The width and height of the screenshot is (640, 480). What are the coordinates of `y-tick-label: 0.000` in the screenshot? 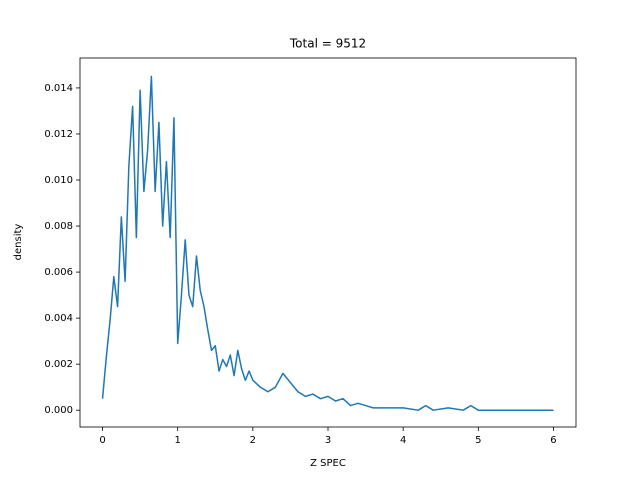 It's located at (58, 410).